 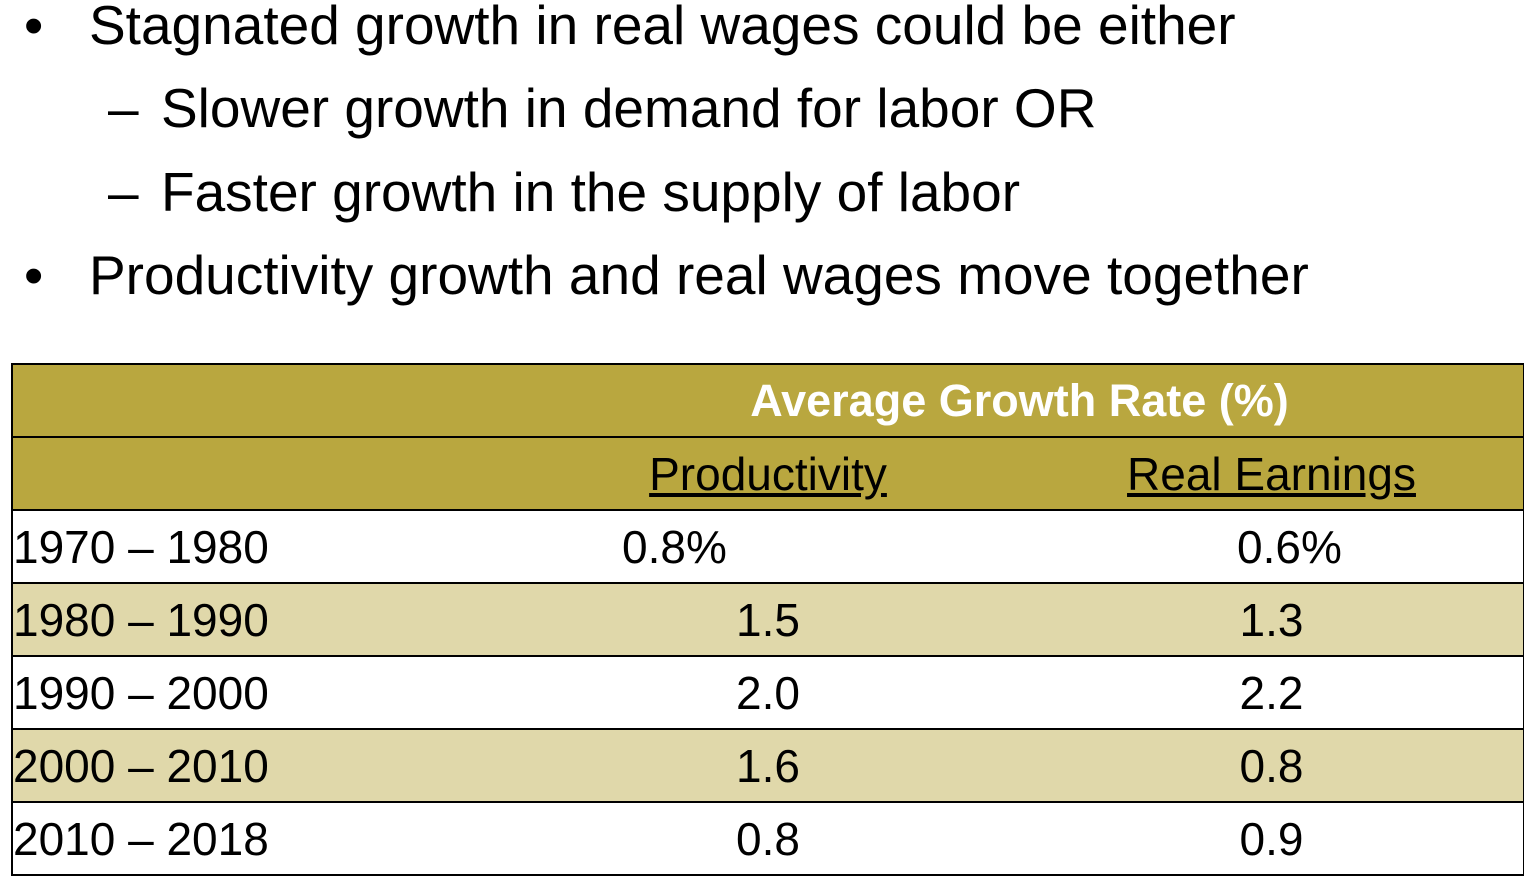 I want to click on table-row: 1980 – 1990 1.5 1.3, so click(x=767, y=619).